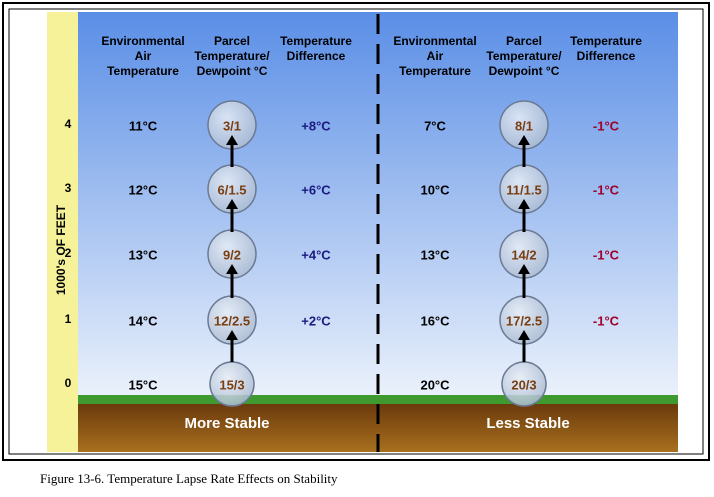 The height and width of the screenshot is (497, 714). I want to click on parcel-temp: 17/2.5, so click(524, 320).